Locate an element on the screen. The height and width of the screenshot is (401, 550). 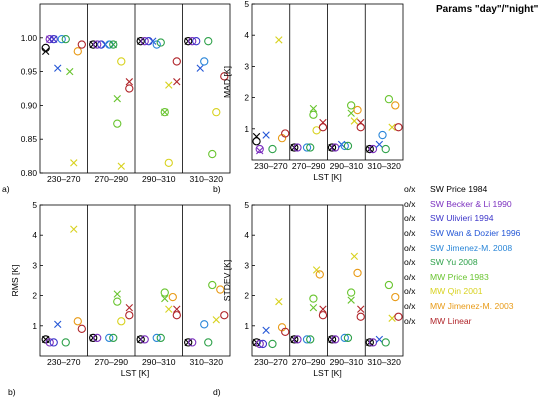
y-tick-label: 4 is located at coordinates (246, 235).